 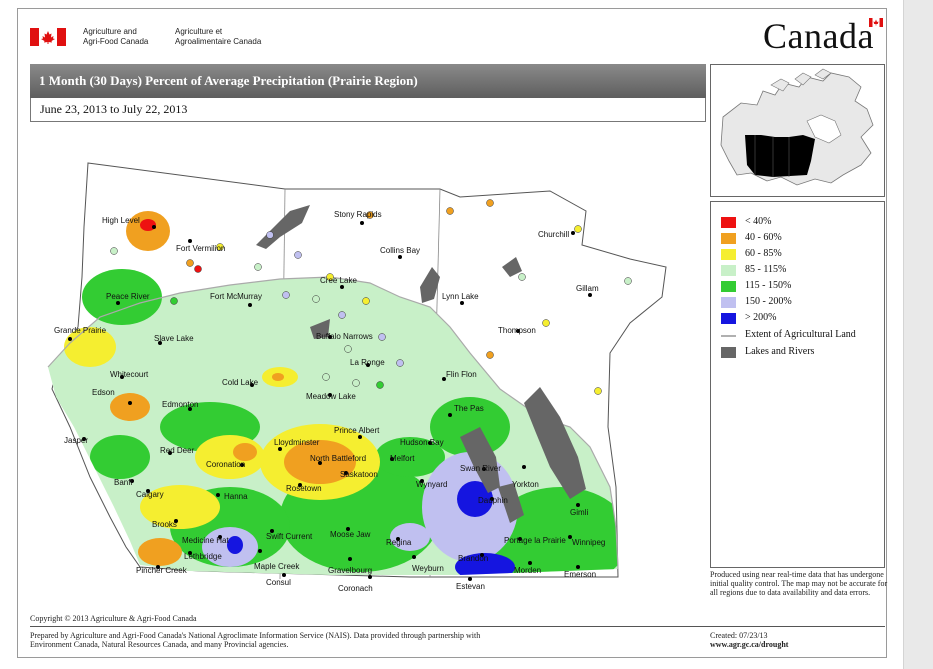 I want to click on place-label: Brooks, so click(x=164, y=524).